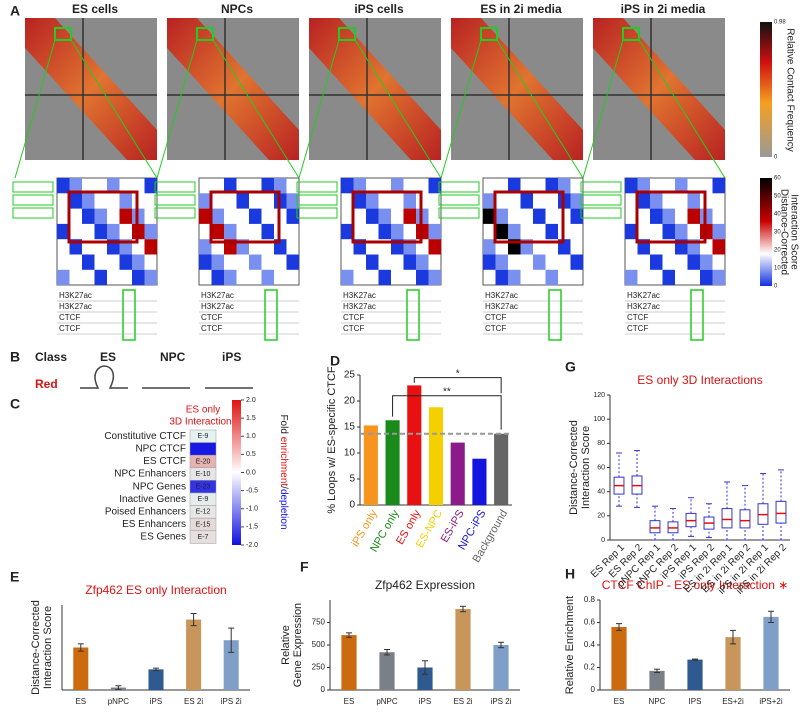 The height and width of the screenshot is (717, 800). I want to click on y-axis-label: Gene Expression, so click(298, 645).